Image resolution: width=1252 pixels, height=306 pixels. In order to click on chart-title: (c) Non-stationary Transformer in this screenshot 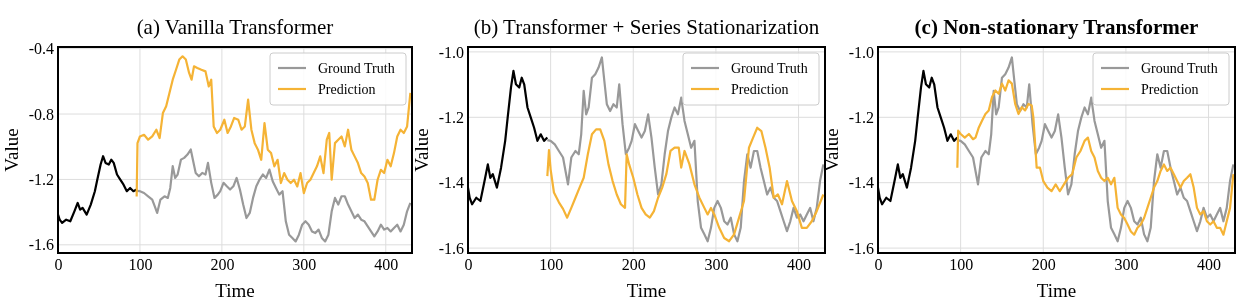, I will do `click(1056, 27)`.